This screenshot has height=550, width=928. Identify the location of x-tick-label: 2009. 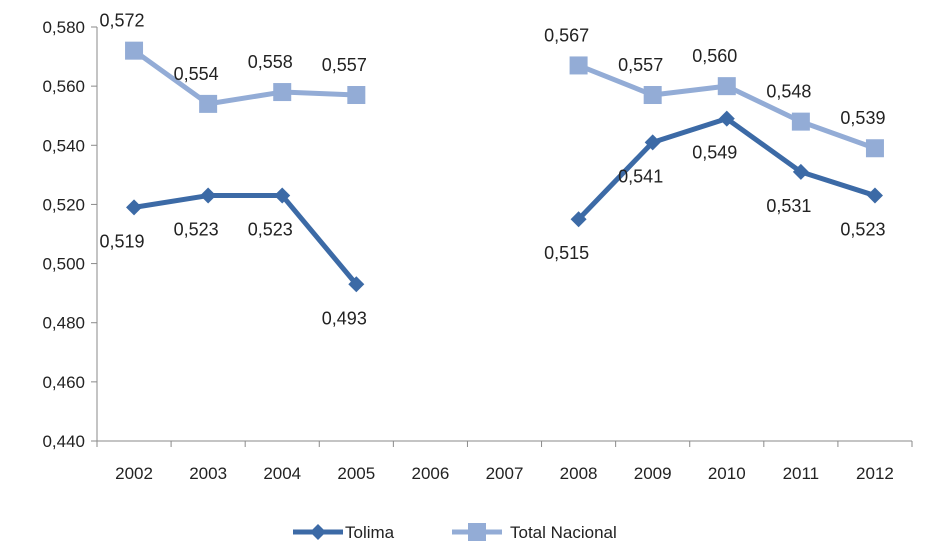
(653, 473).